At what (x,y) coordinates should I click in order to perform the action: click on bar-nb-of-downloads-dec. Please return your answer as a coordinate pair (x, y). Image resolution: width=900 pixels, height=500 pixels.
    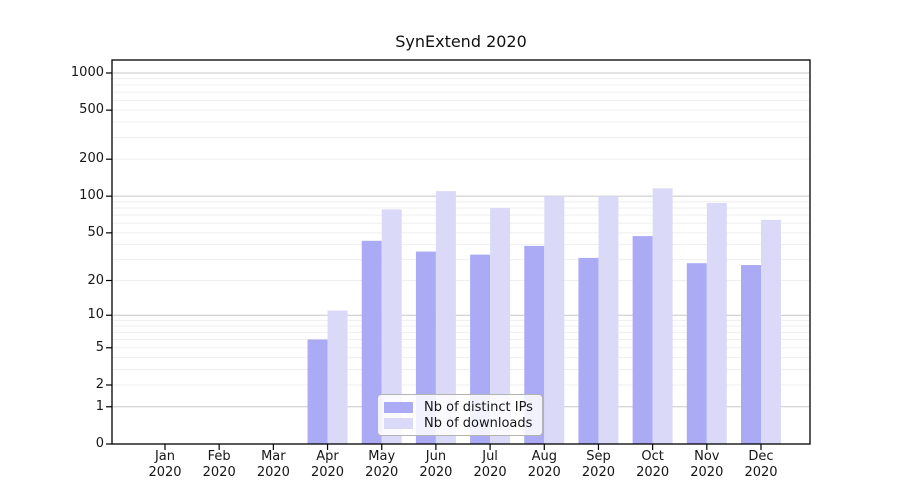
    Looking at the image, I should click on (771, 331).